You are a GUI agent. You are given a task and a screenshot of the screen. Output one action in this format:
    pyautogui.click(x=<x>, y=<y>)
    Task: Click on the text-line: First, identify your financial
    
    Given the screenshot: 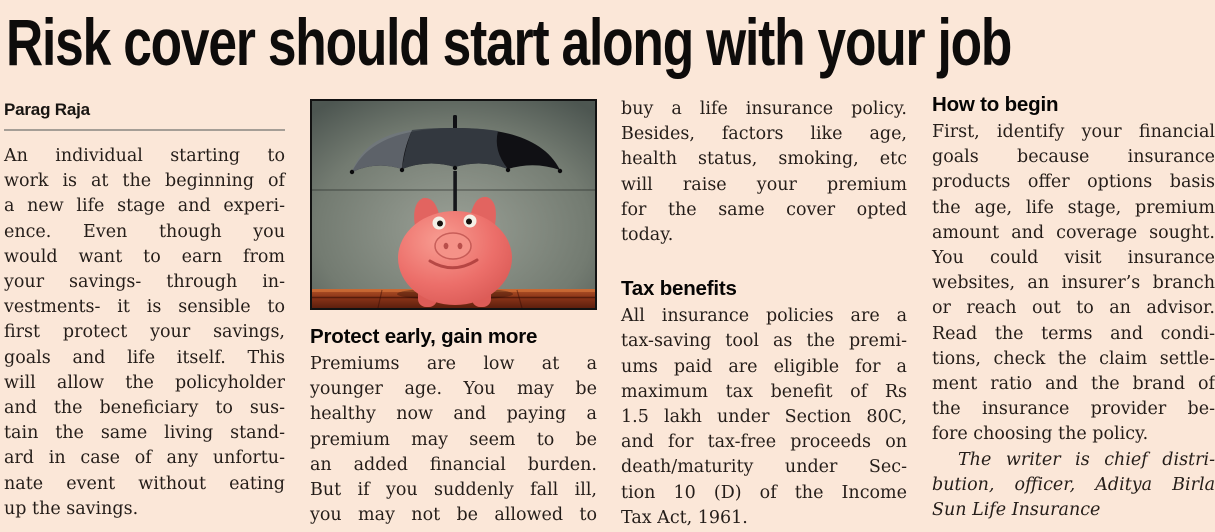 What is the action you would take?
    pyautogui.click(x=1073, y=132)
    